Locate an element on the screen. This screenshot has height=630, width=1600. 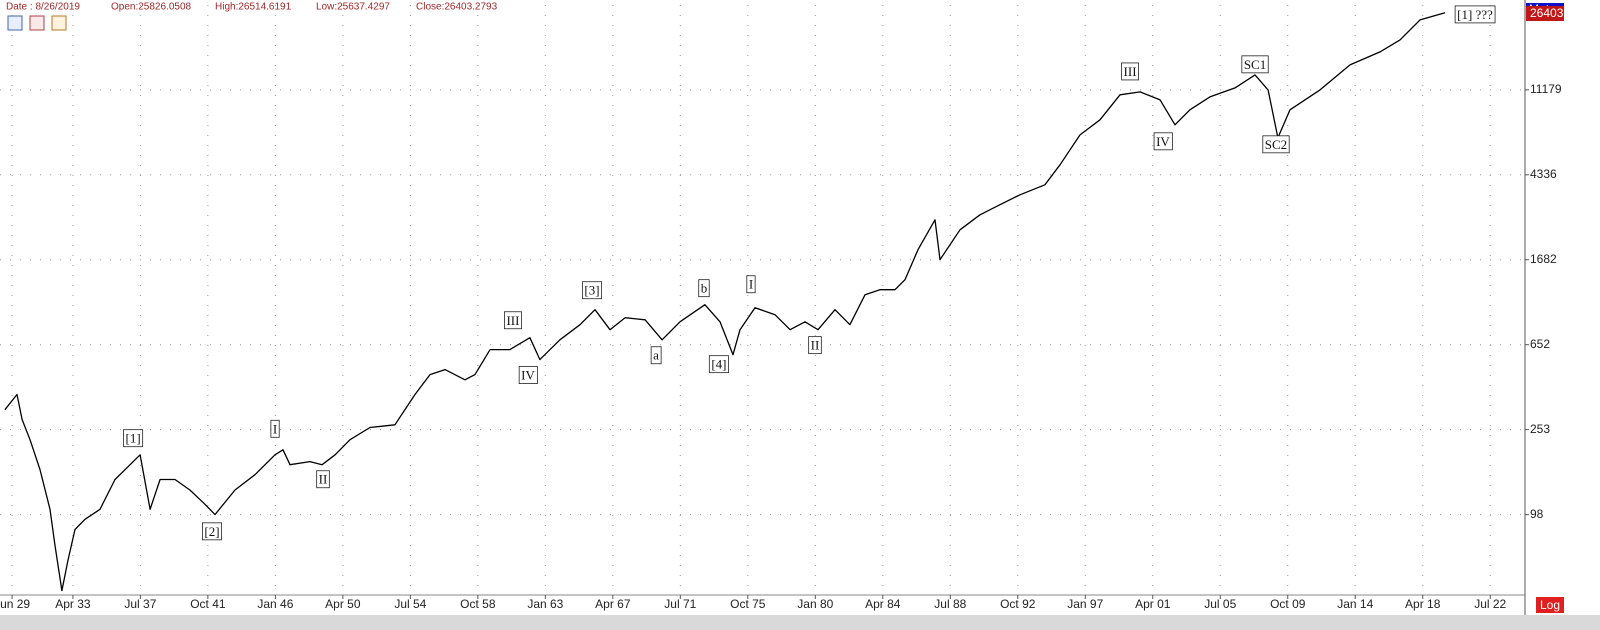
y-tick-label: 98 is located at coordinates (1537, 514).